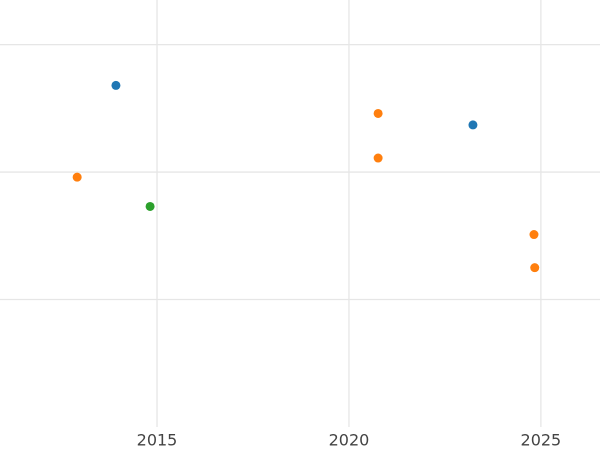 The height and width of the screenshot is (450, 600). Describe the element at coordinates (349, 440) in the screenshot. I see `x-tick-label: 2020` at that location.